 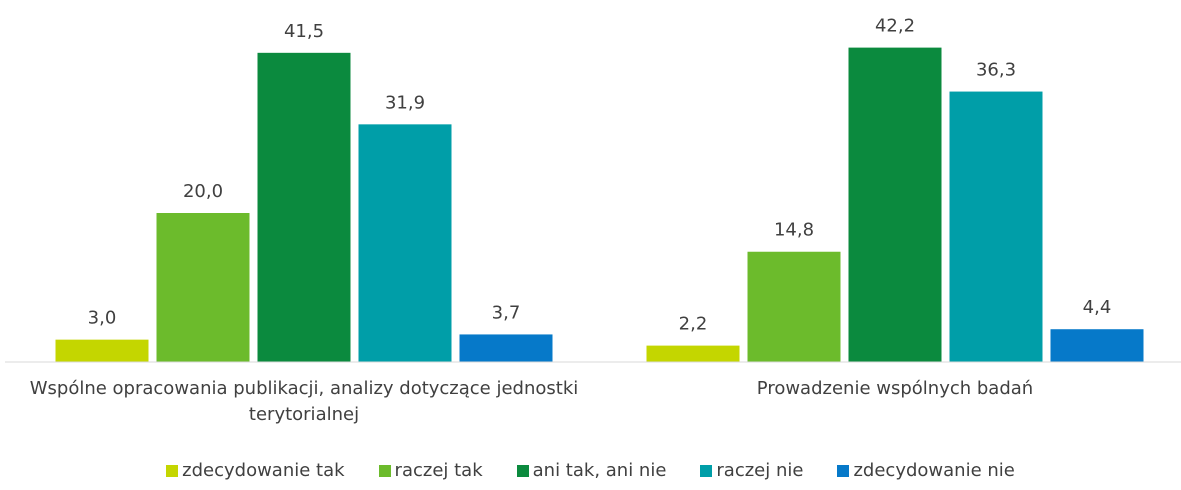 I want to click on data-label: 4,4, so click(x=1097, y=307).